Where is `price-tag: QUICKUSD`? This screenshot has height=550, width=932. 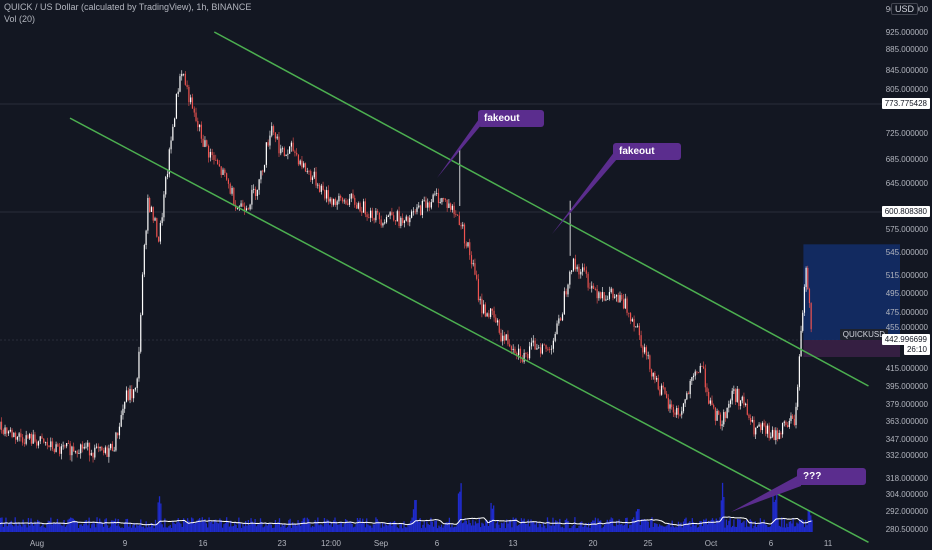
price-tag: QUICKUSD is located at coordinates (863, 334).